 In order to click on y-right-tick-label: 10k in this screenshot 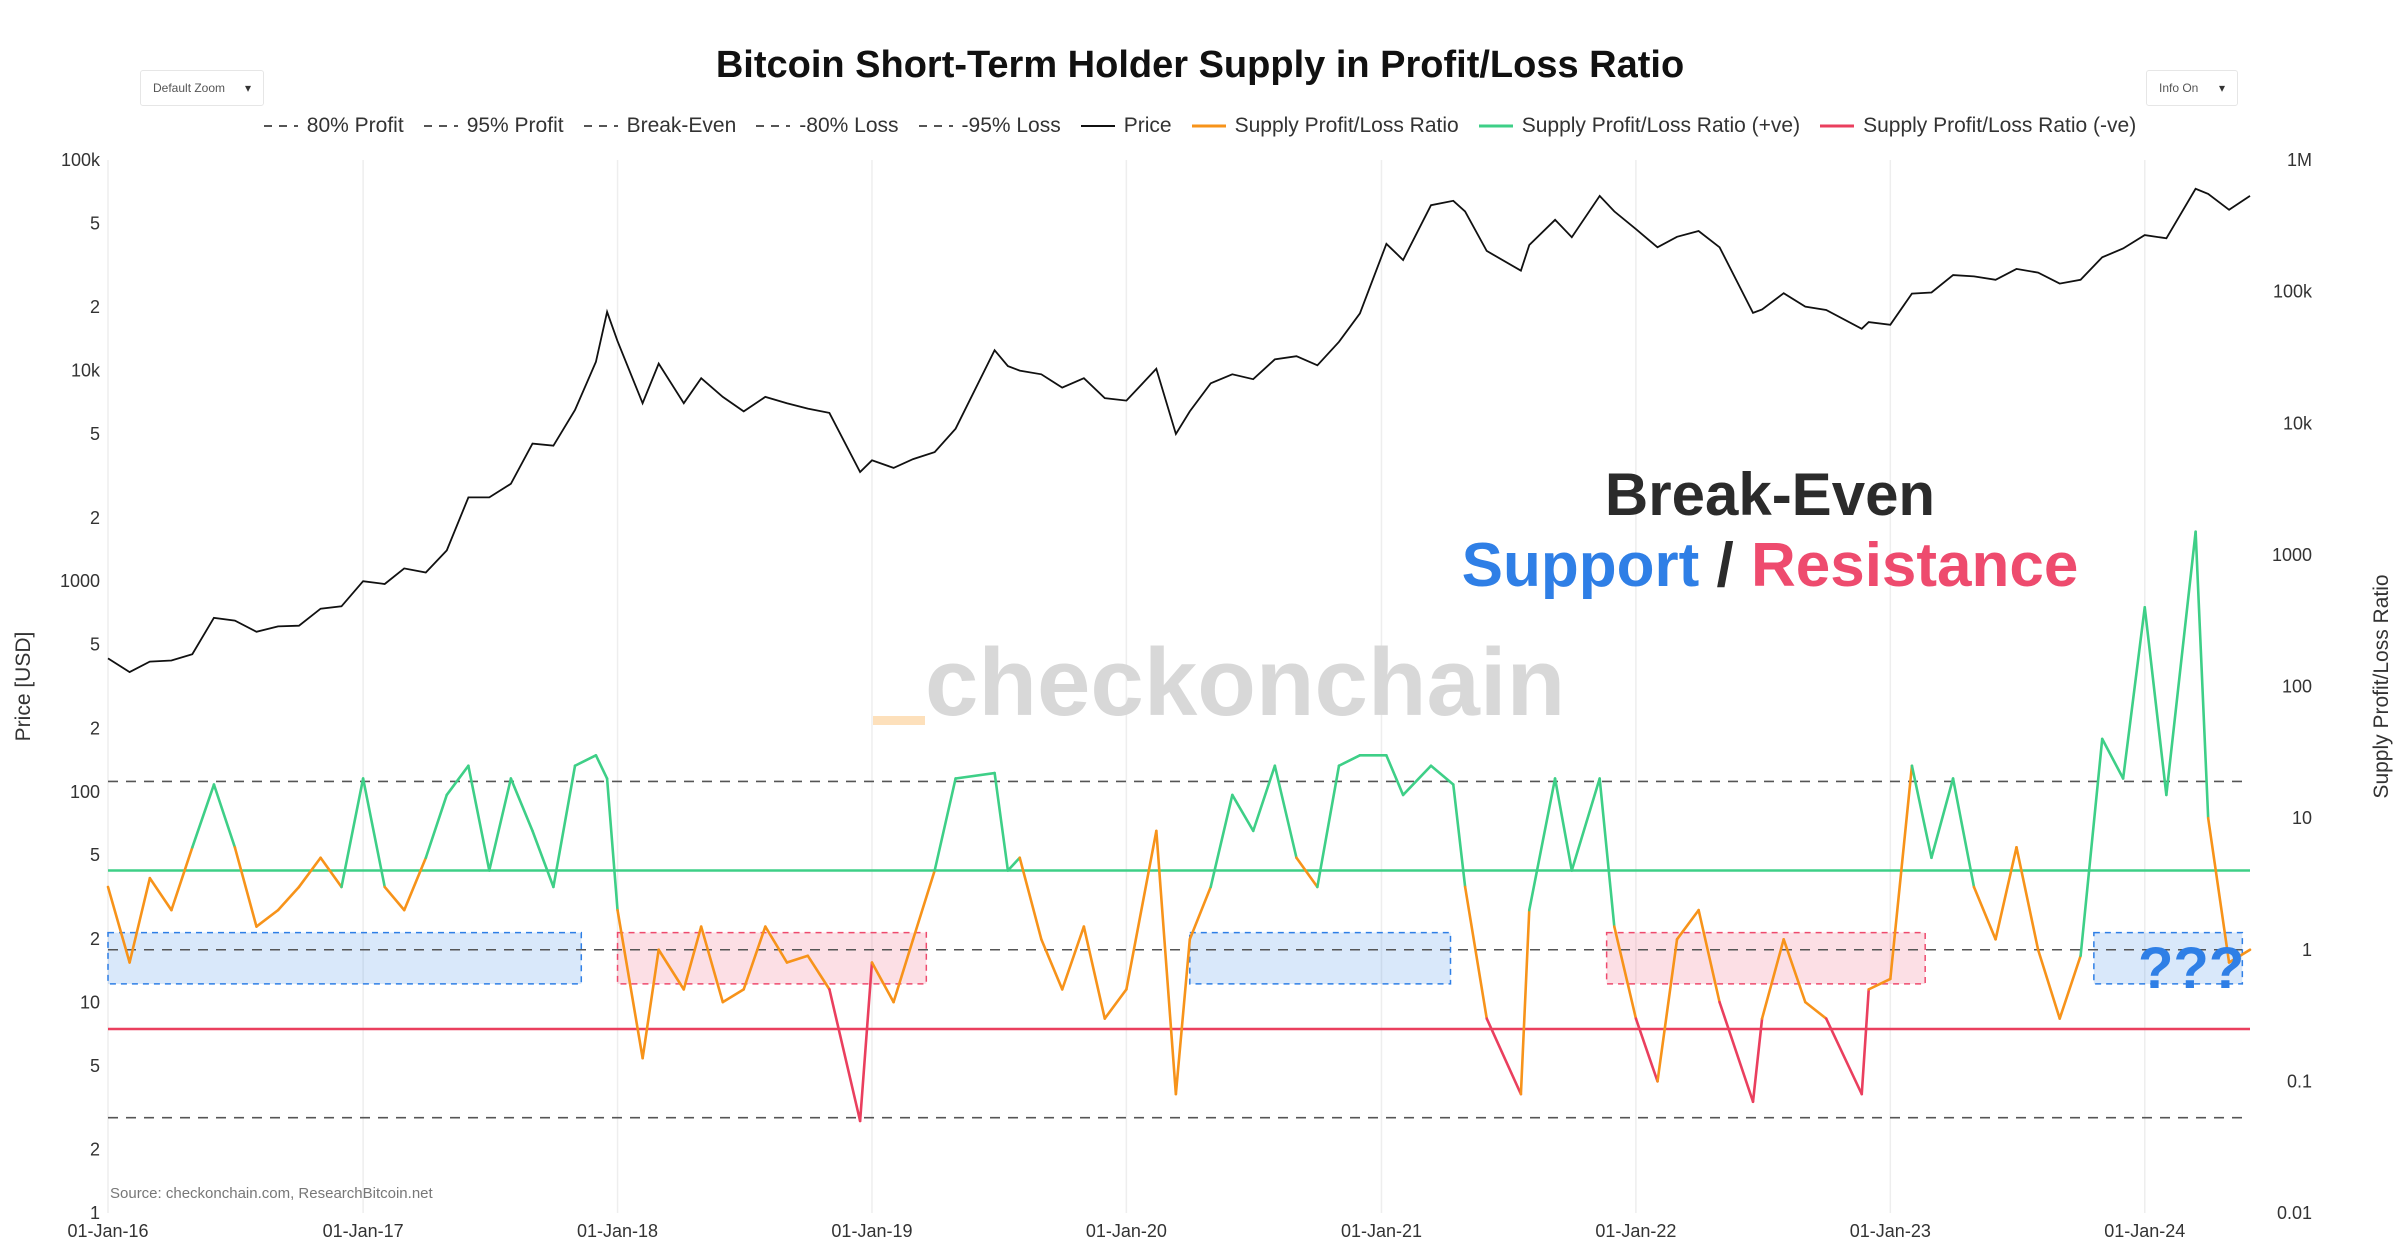, I will do `click(2298, 423)`.